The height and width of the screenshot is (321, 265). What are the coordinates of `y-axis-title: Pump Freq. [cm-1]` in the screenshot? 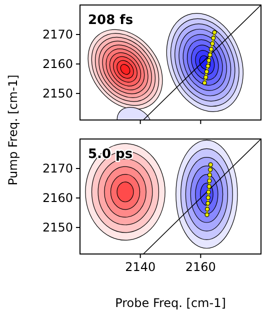 It's located at (13, 130).